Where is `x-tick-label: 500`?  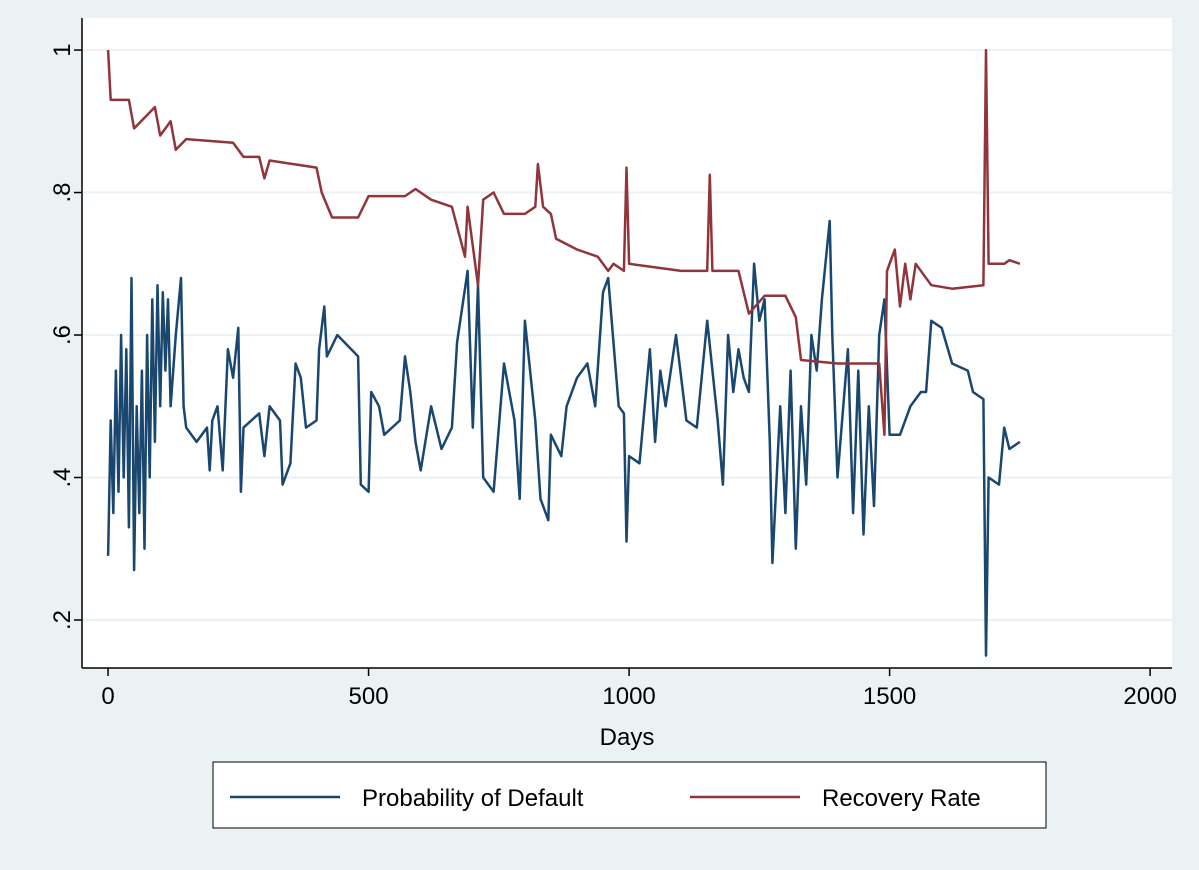
x-tick-label: 500 is located at coordinates (369, 696).